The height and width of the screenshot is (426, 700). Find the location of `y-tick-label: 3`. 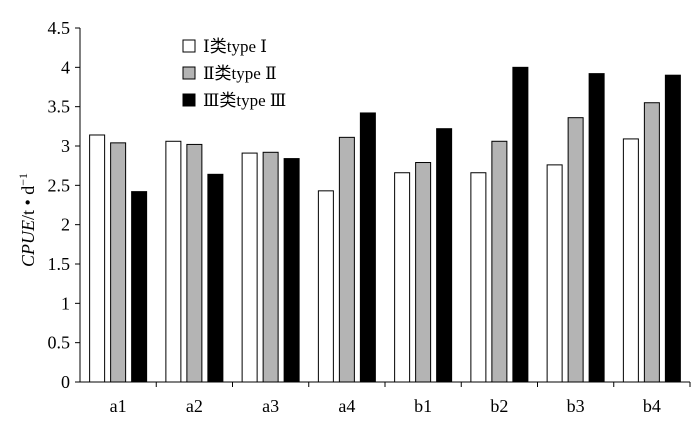

y-tick-label: 3 is located at coordinates (65, 146).